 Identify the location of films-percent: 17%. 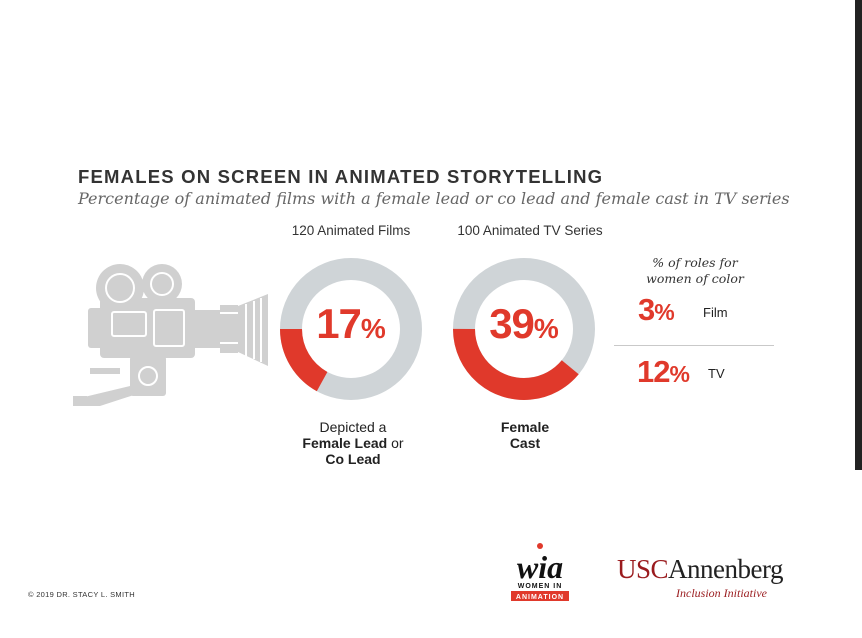
(351, 324).